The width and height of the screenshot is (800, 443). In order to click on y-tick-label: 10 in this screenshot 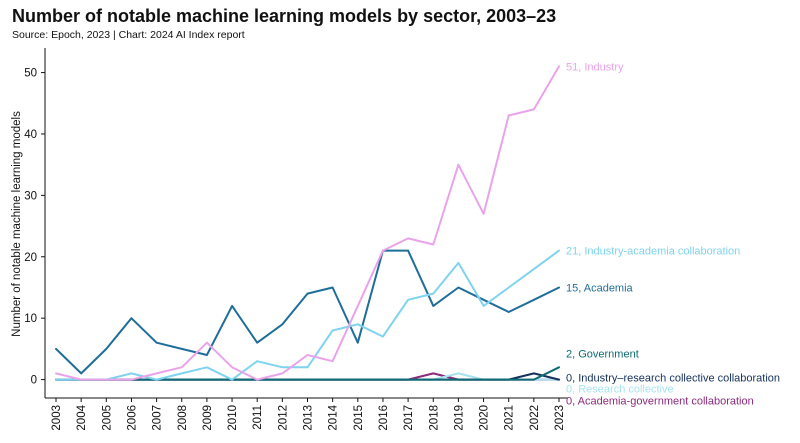, I will do `click(30, 319)`.